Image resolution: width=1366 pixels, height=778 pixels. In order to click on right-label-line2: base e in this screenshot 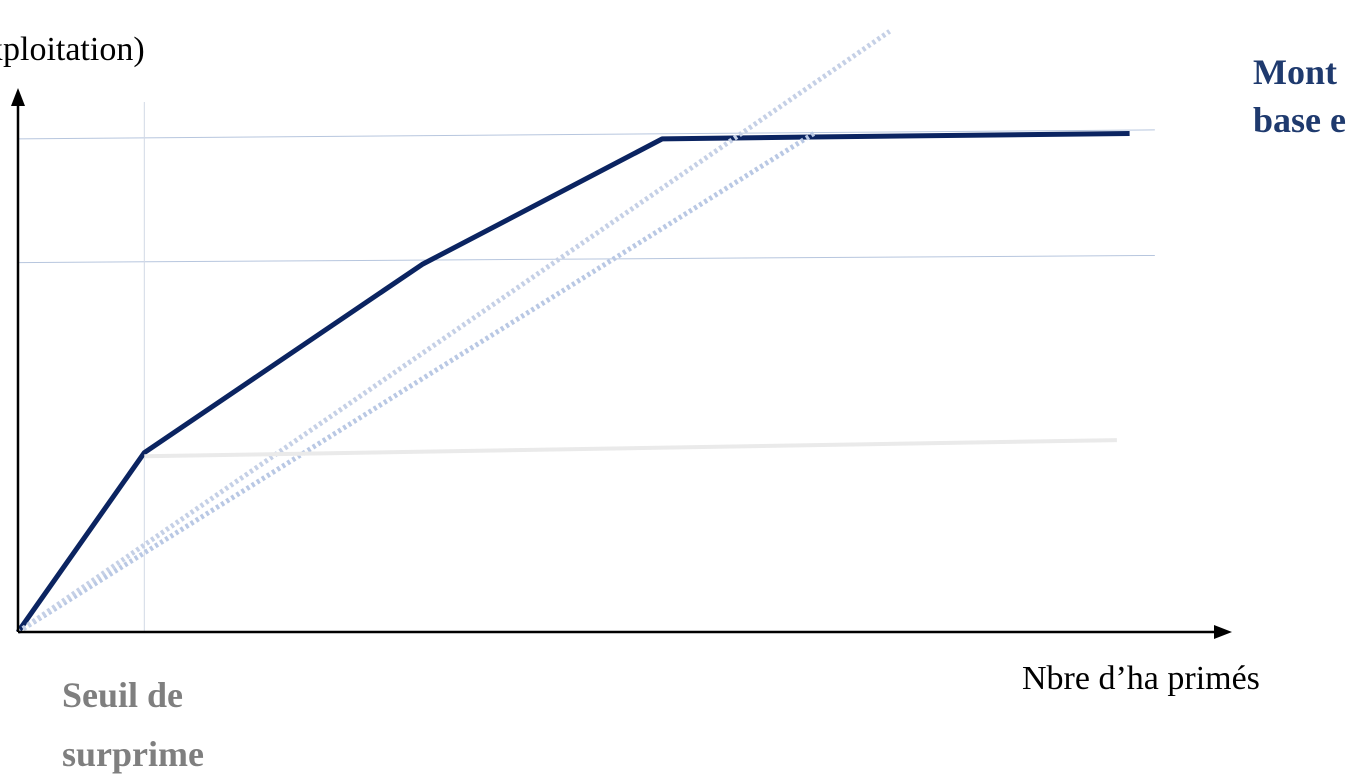, I will do `click(1299, 120)`.